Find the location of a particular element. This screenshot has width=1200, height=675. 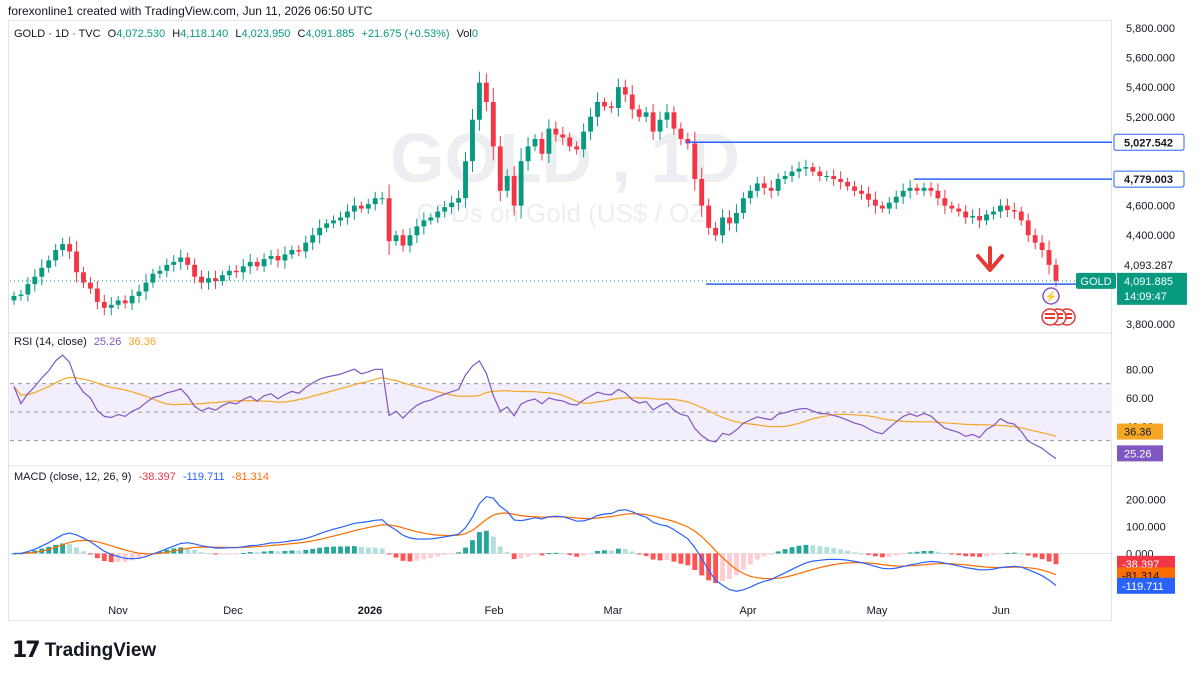

level-price-label: 4,779.003 is located at coordinates (1148, 180).